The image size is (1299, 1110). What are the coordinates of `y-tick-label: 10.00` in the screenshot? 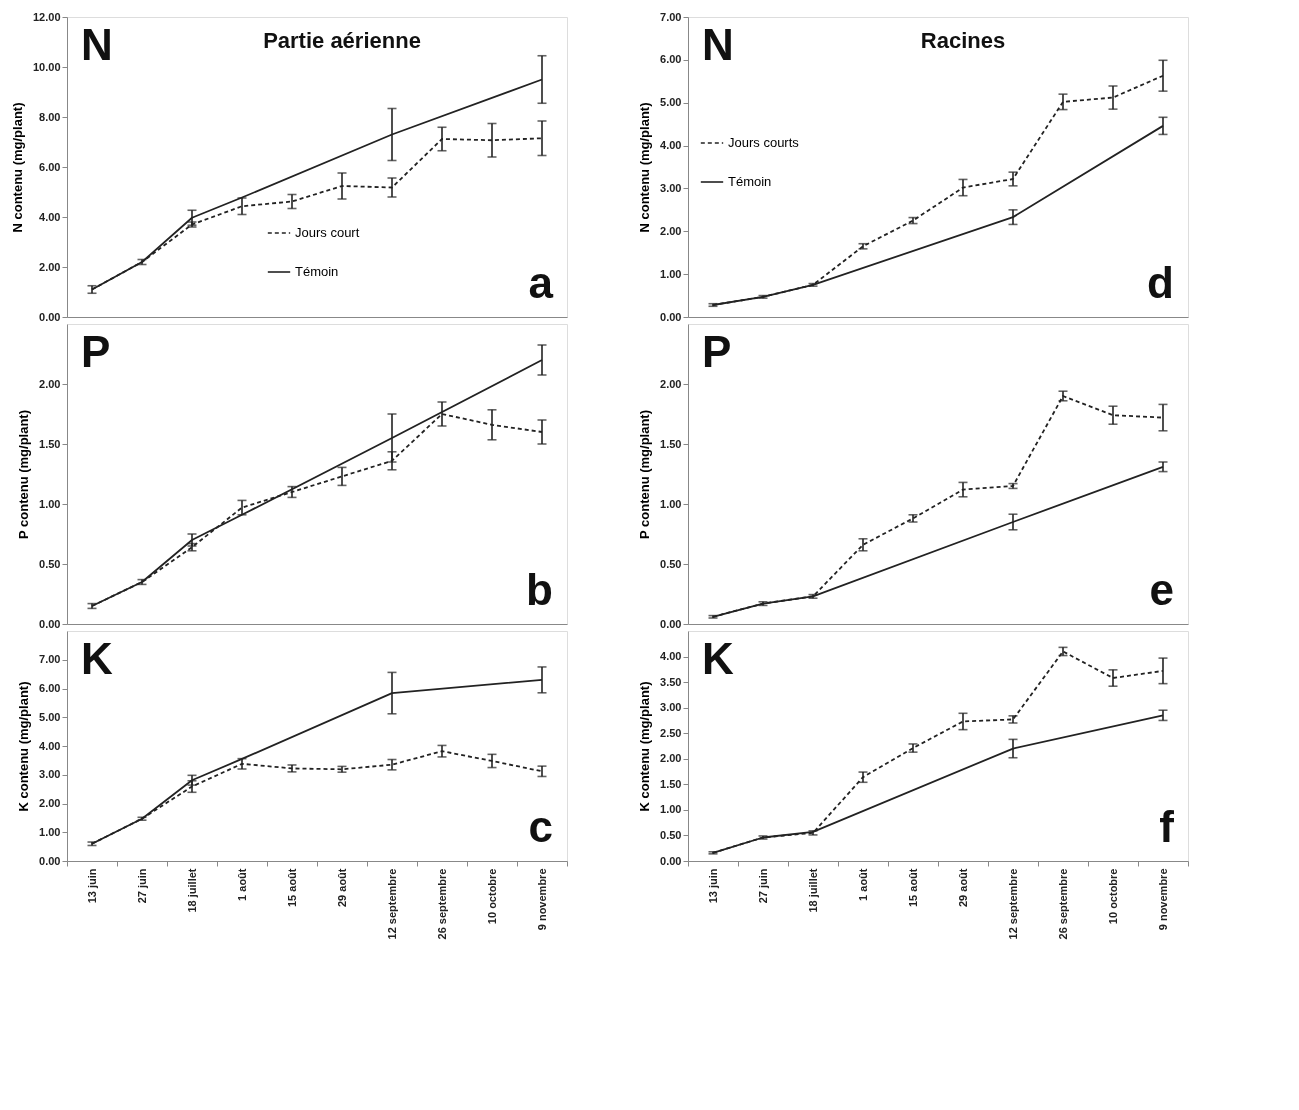 It's located at (46, 66).